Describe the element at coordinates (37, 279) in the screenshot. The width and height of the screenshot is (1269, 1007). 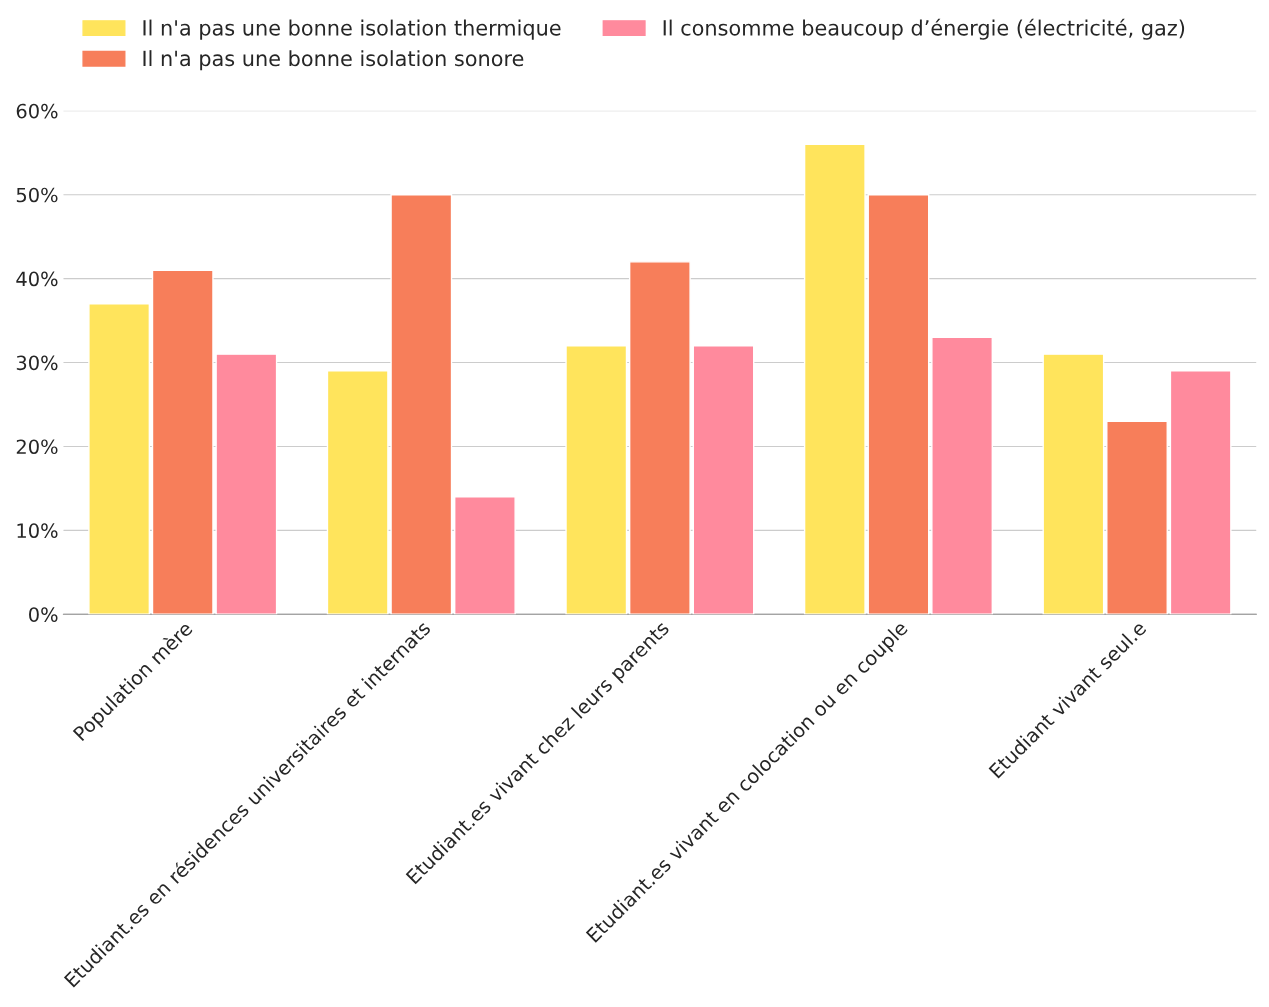
I see `y-tick-label: 40%` at that location.